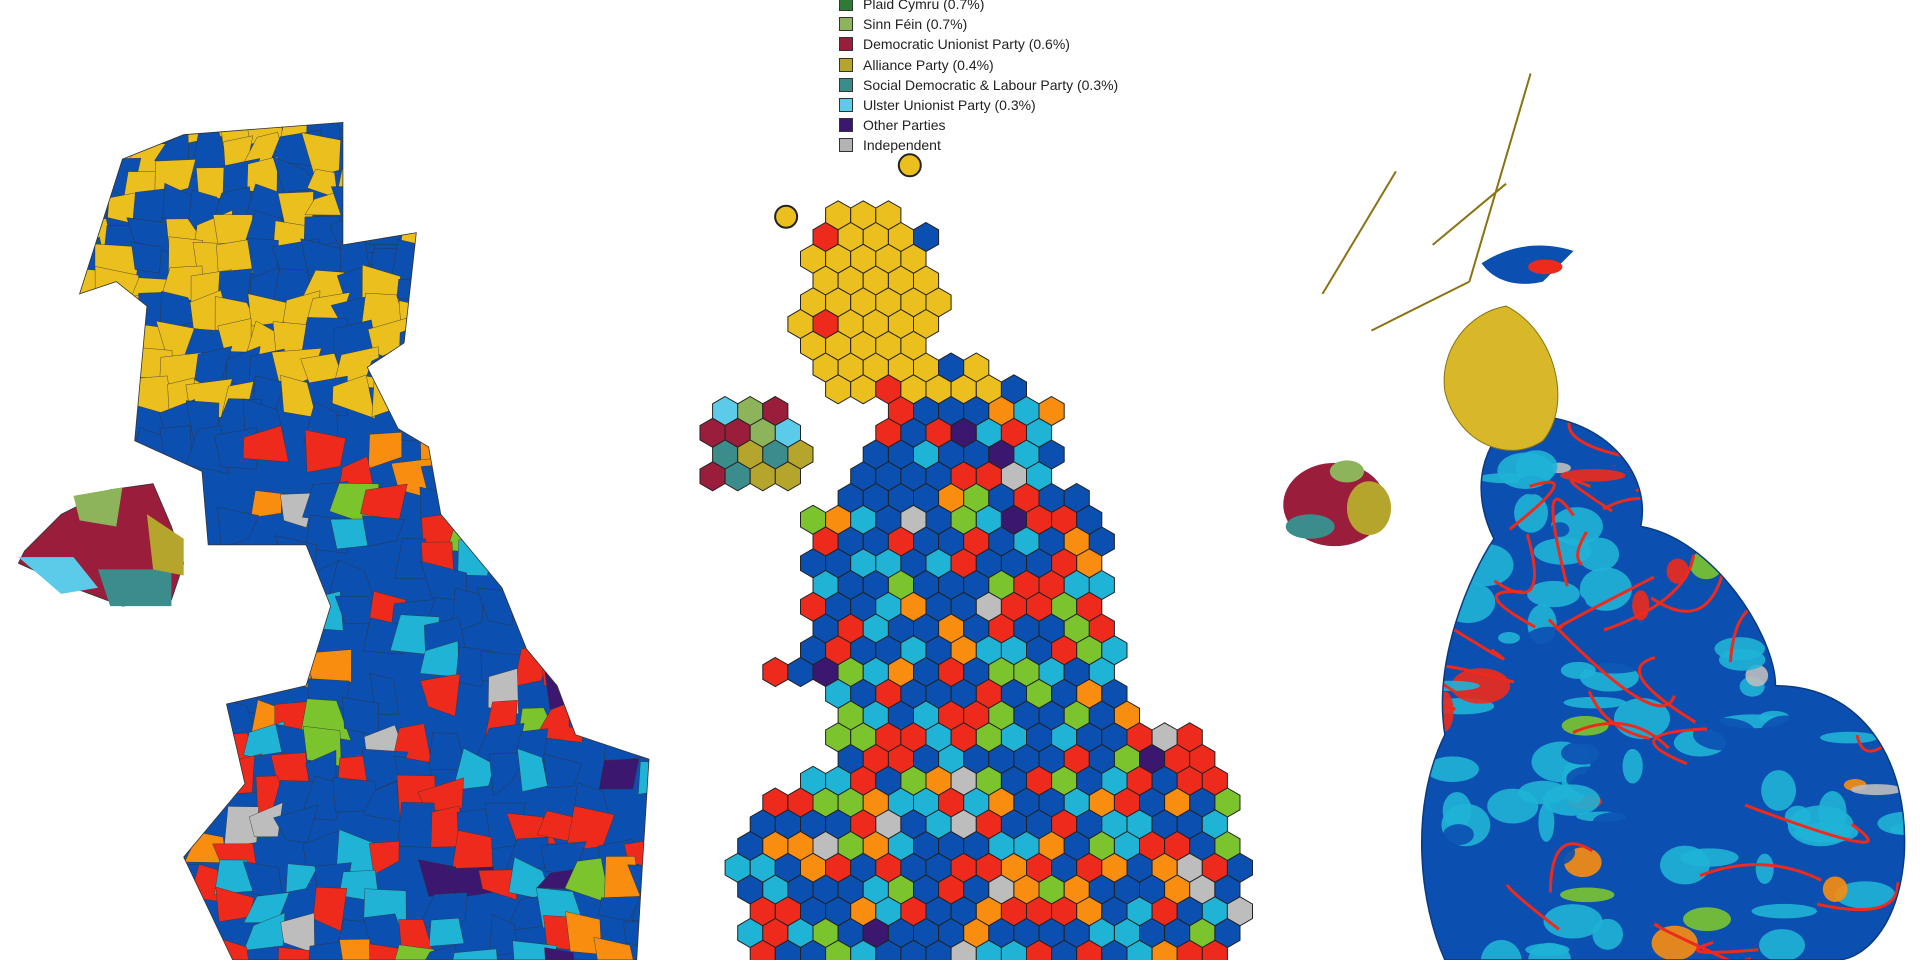 Image resolution: width=1920 pixels, height=960 pixels. I want to click on scotland-bulb, so click(1501, 378).